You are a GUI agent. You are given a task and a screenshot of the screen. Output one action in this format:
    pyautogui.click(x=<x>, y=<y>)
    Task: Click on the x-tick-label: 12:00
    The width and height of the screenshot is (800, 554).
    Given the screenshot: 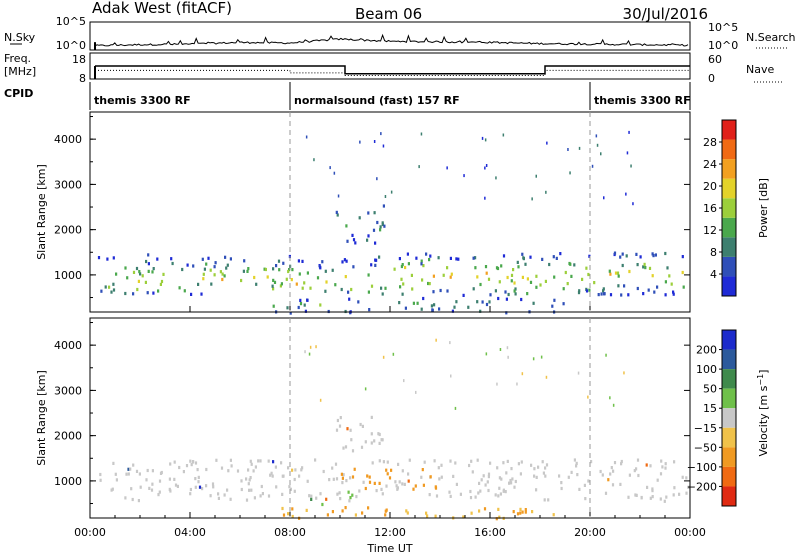 What is the action you would take?
    pyautogui.click(x=390, y=532)
    